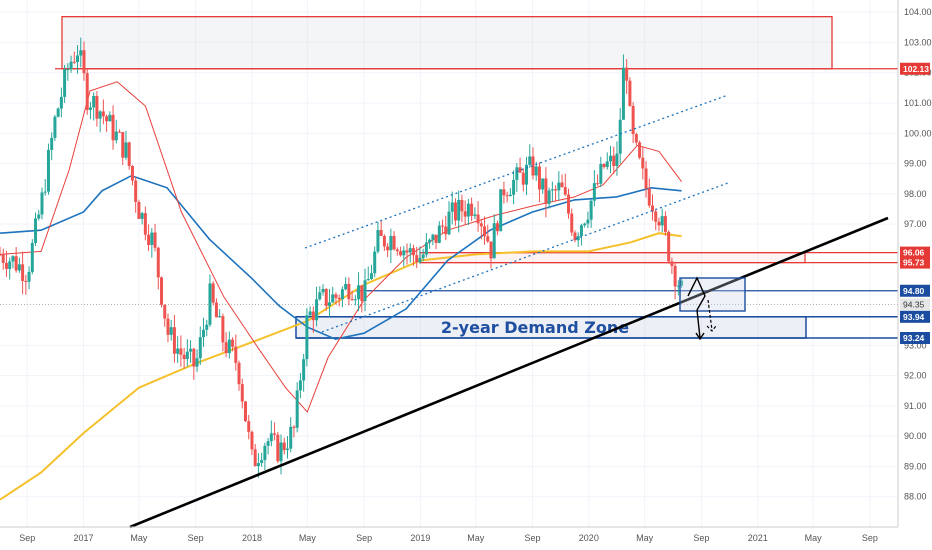 The image size is (932, 550). I want to click on price-badge-bg, so click(915, 290).